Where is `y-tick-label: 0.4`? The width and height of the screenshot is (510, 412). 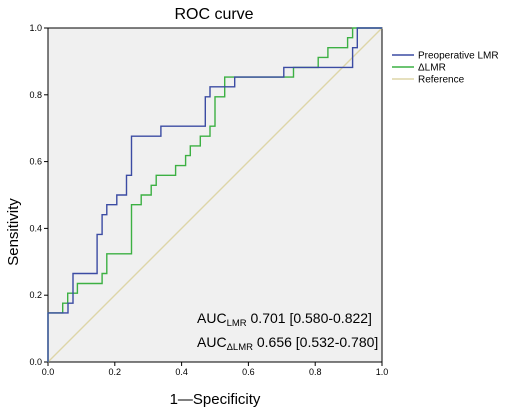
y-tick-label: 0.4 is located at coordinates (35, 228).